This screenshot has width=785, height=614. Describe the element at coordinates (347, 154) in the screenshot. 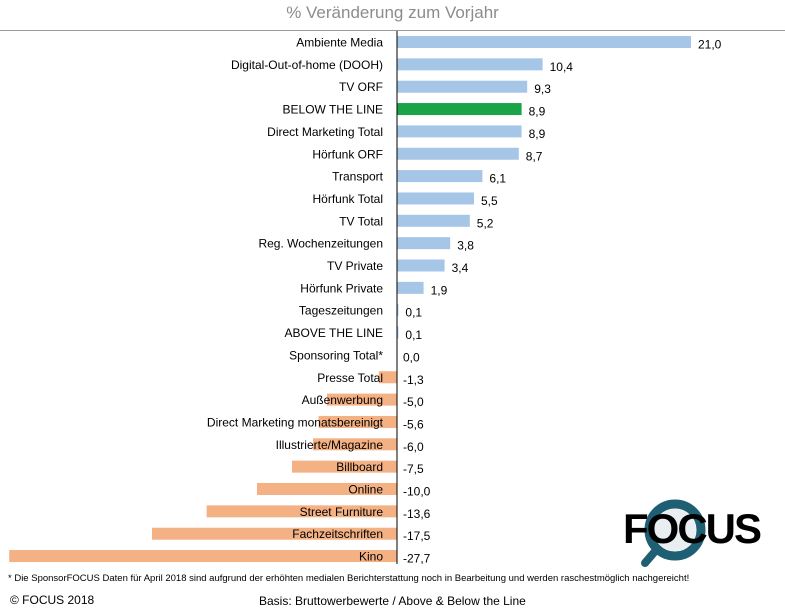

I see `category-label: Hörfunk ORF` at that location.